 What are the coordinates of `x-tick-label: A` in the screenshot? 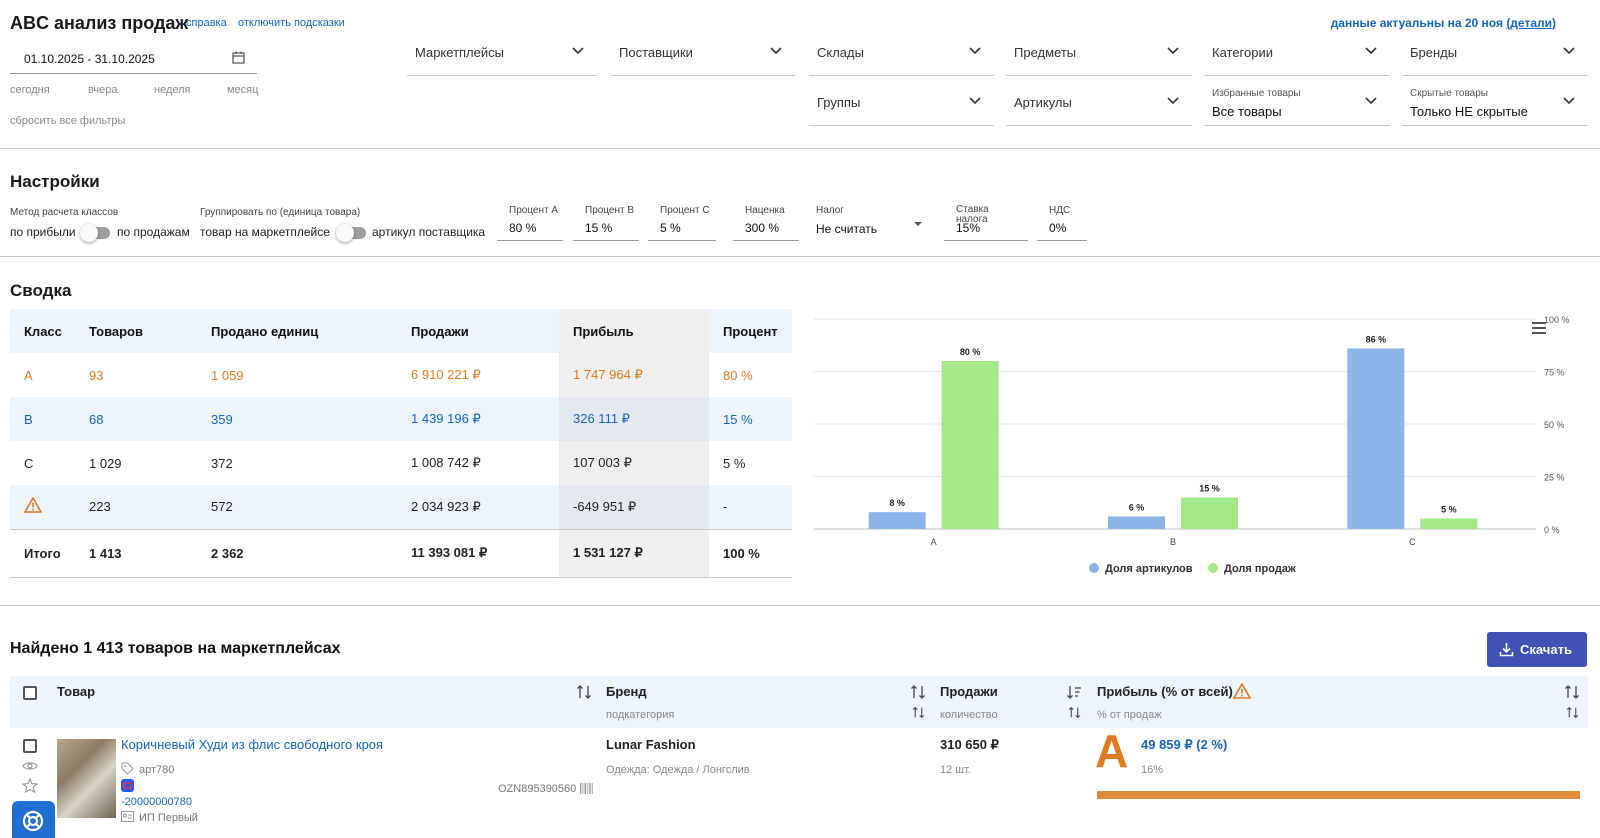 It's located at (934, 542).